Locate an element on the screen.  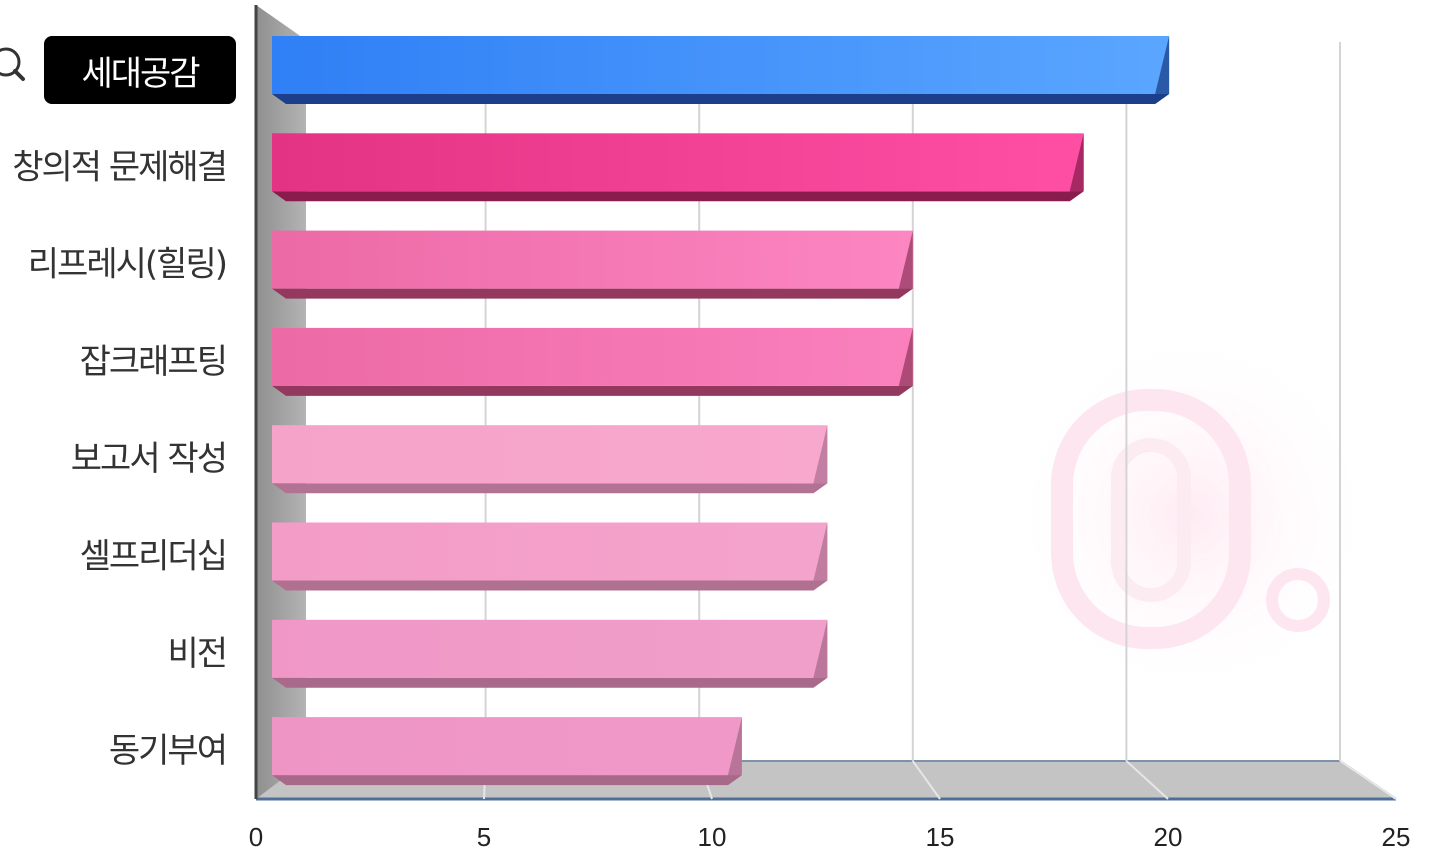
chart-side-wall is located at coordinates (280, 402).